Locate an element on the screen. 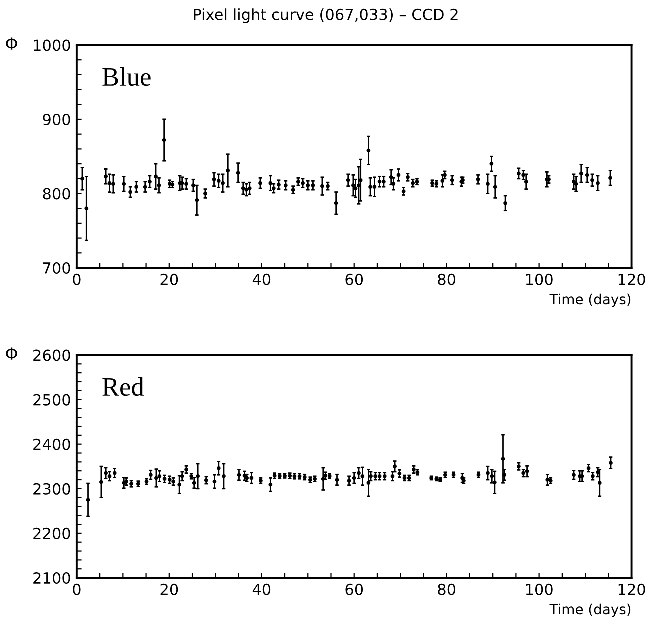 Image resolution: width=652 pixels, height=624 pixels. chart-title: Pixel light curve (067,033) – CCD 2 is located at coordinates (326, 16).